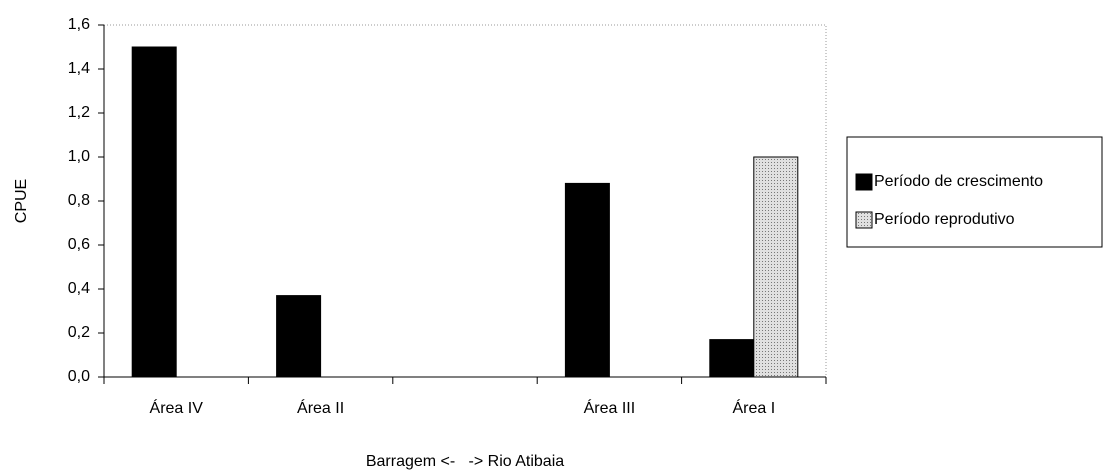 The image size is (1103, 470). What do you see at coordinates (79, 156) in the screenshot?
I see `y-tick-label: 1,0` at bounding box center [79, 156].